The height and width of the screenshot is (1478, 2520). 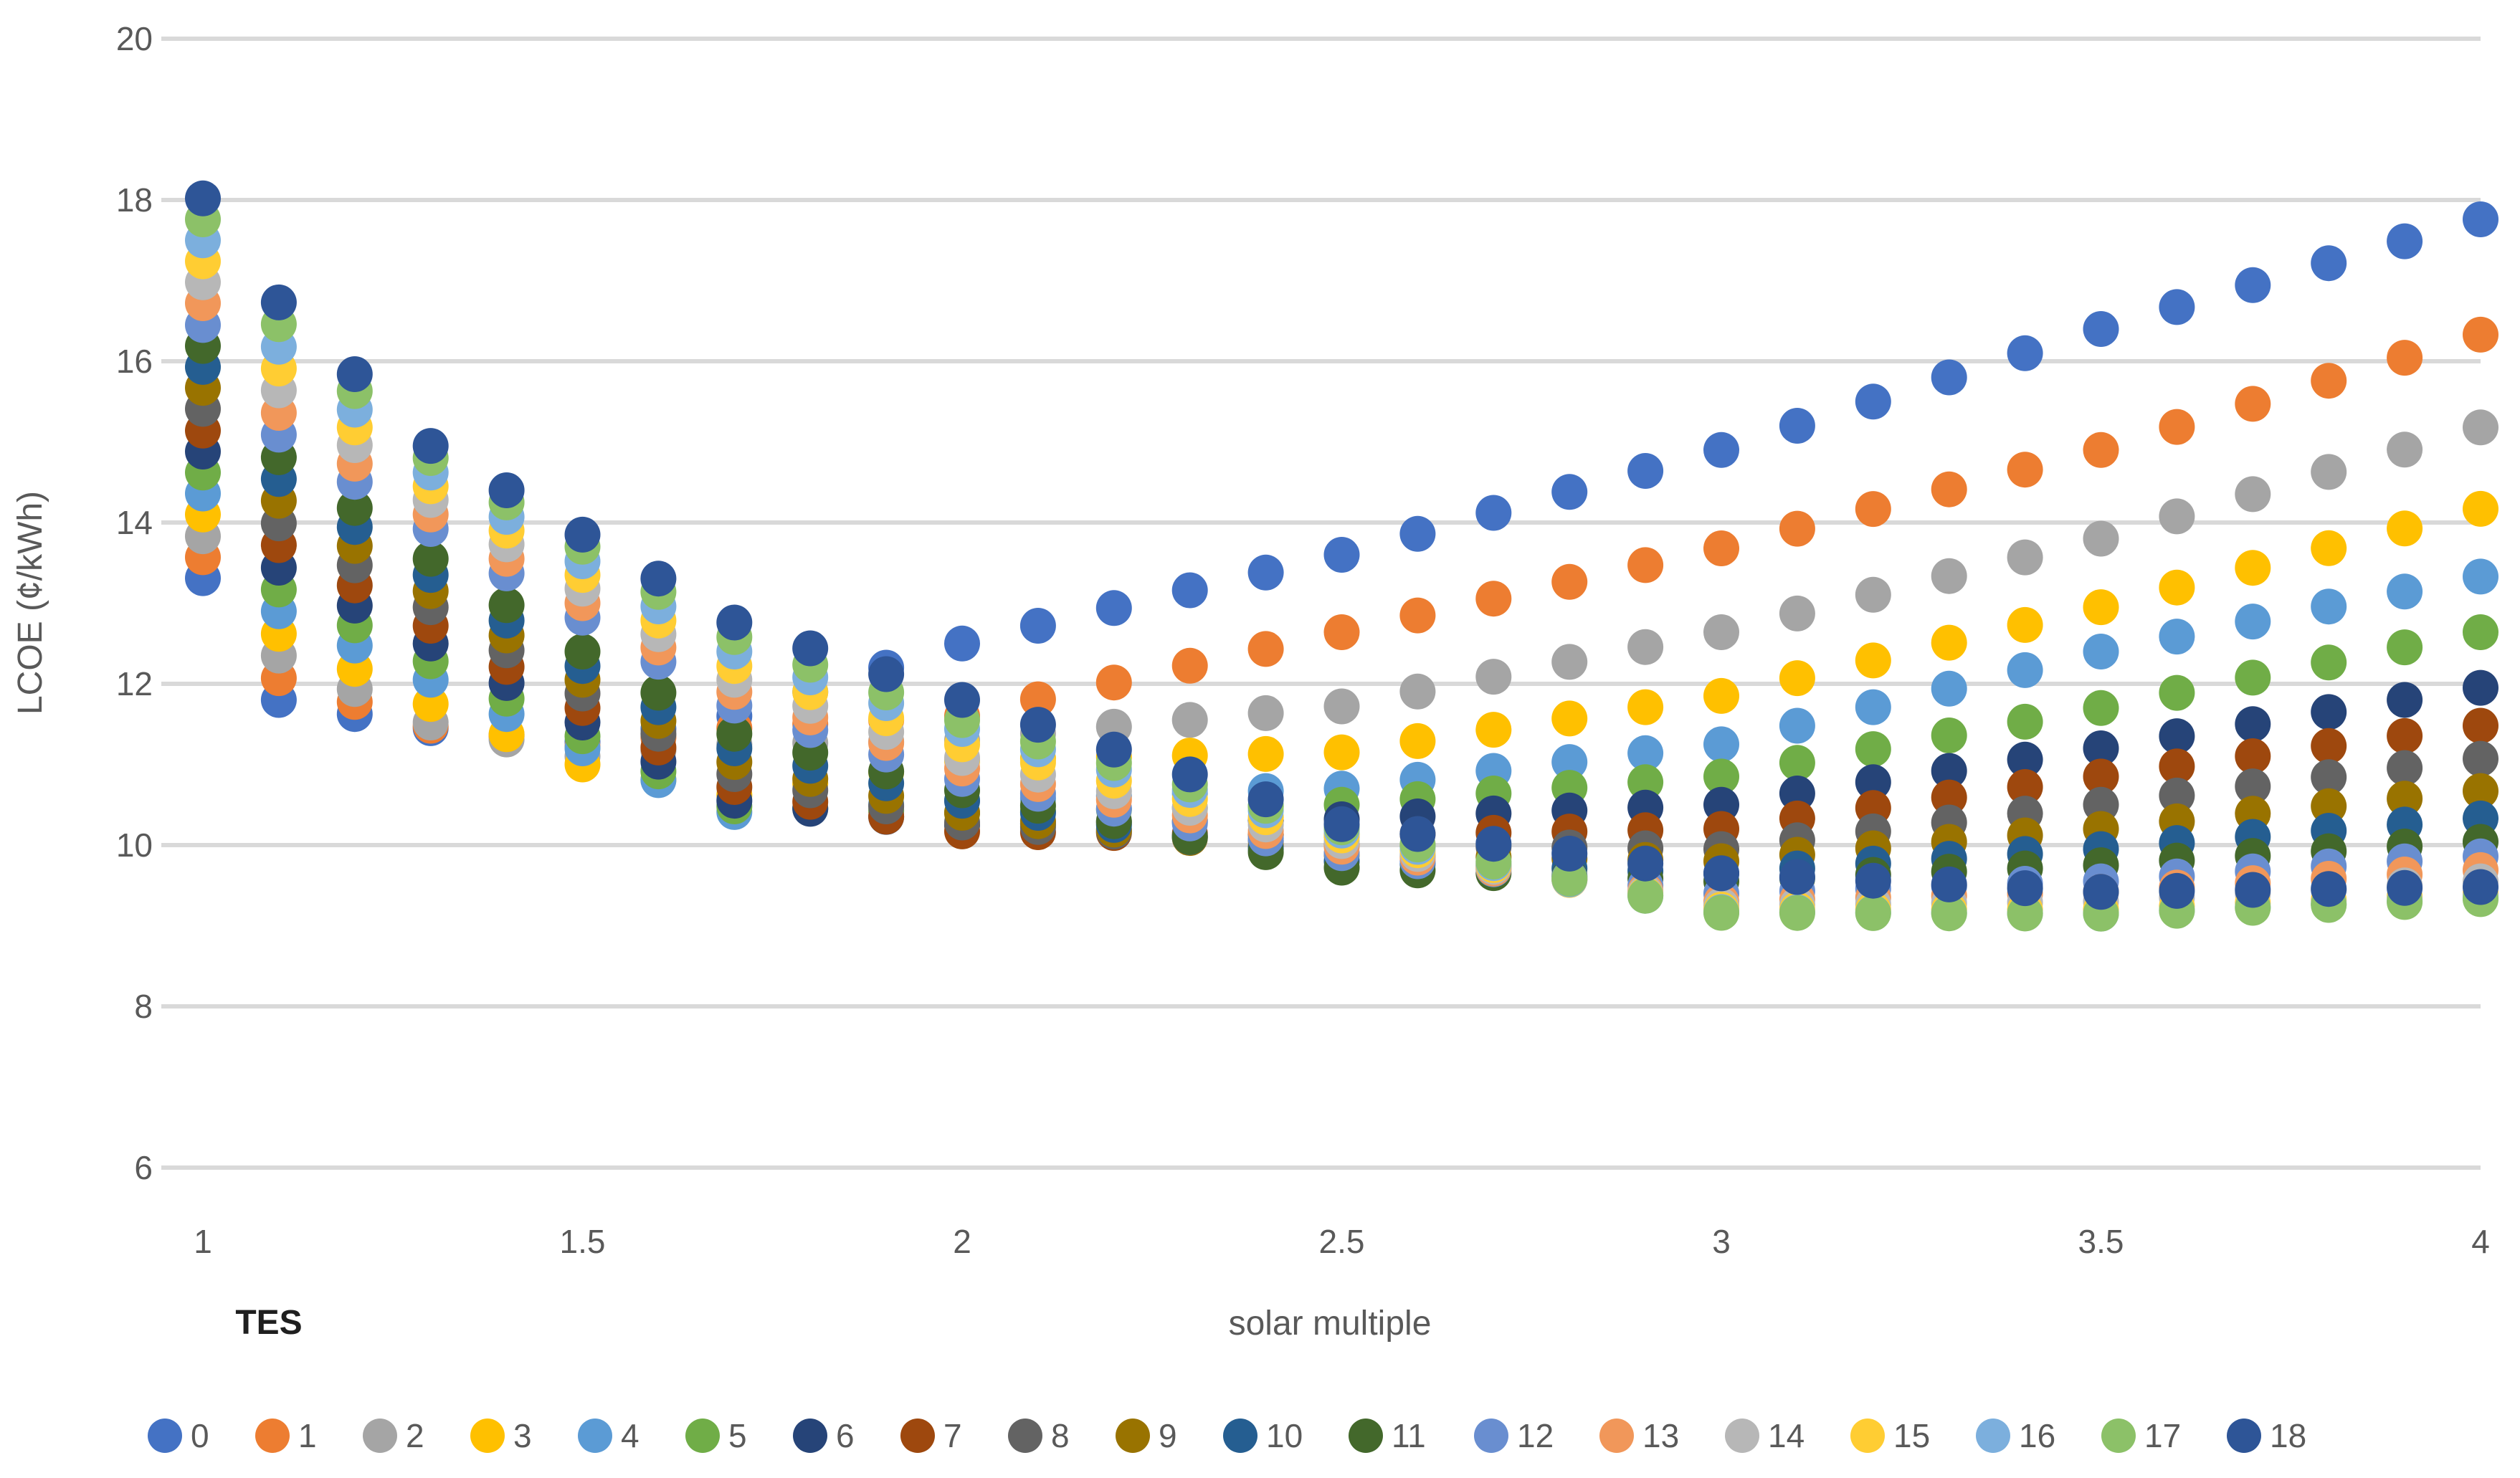 What do you see at coordinates (608, 1435) in the screenshot?
I see `legend-item-tes-4: 4` at bounding box center [608, 1435].